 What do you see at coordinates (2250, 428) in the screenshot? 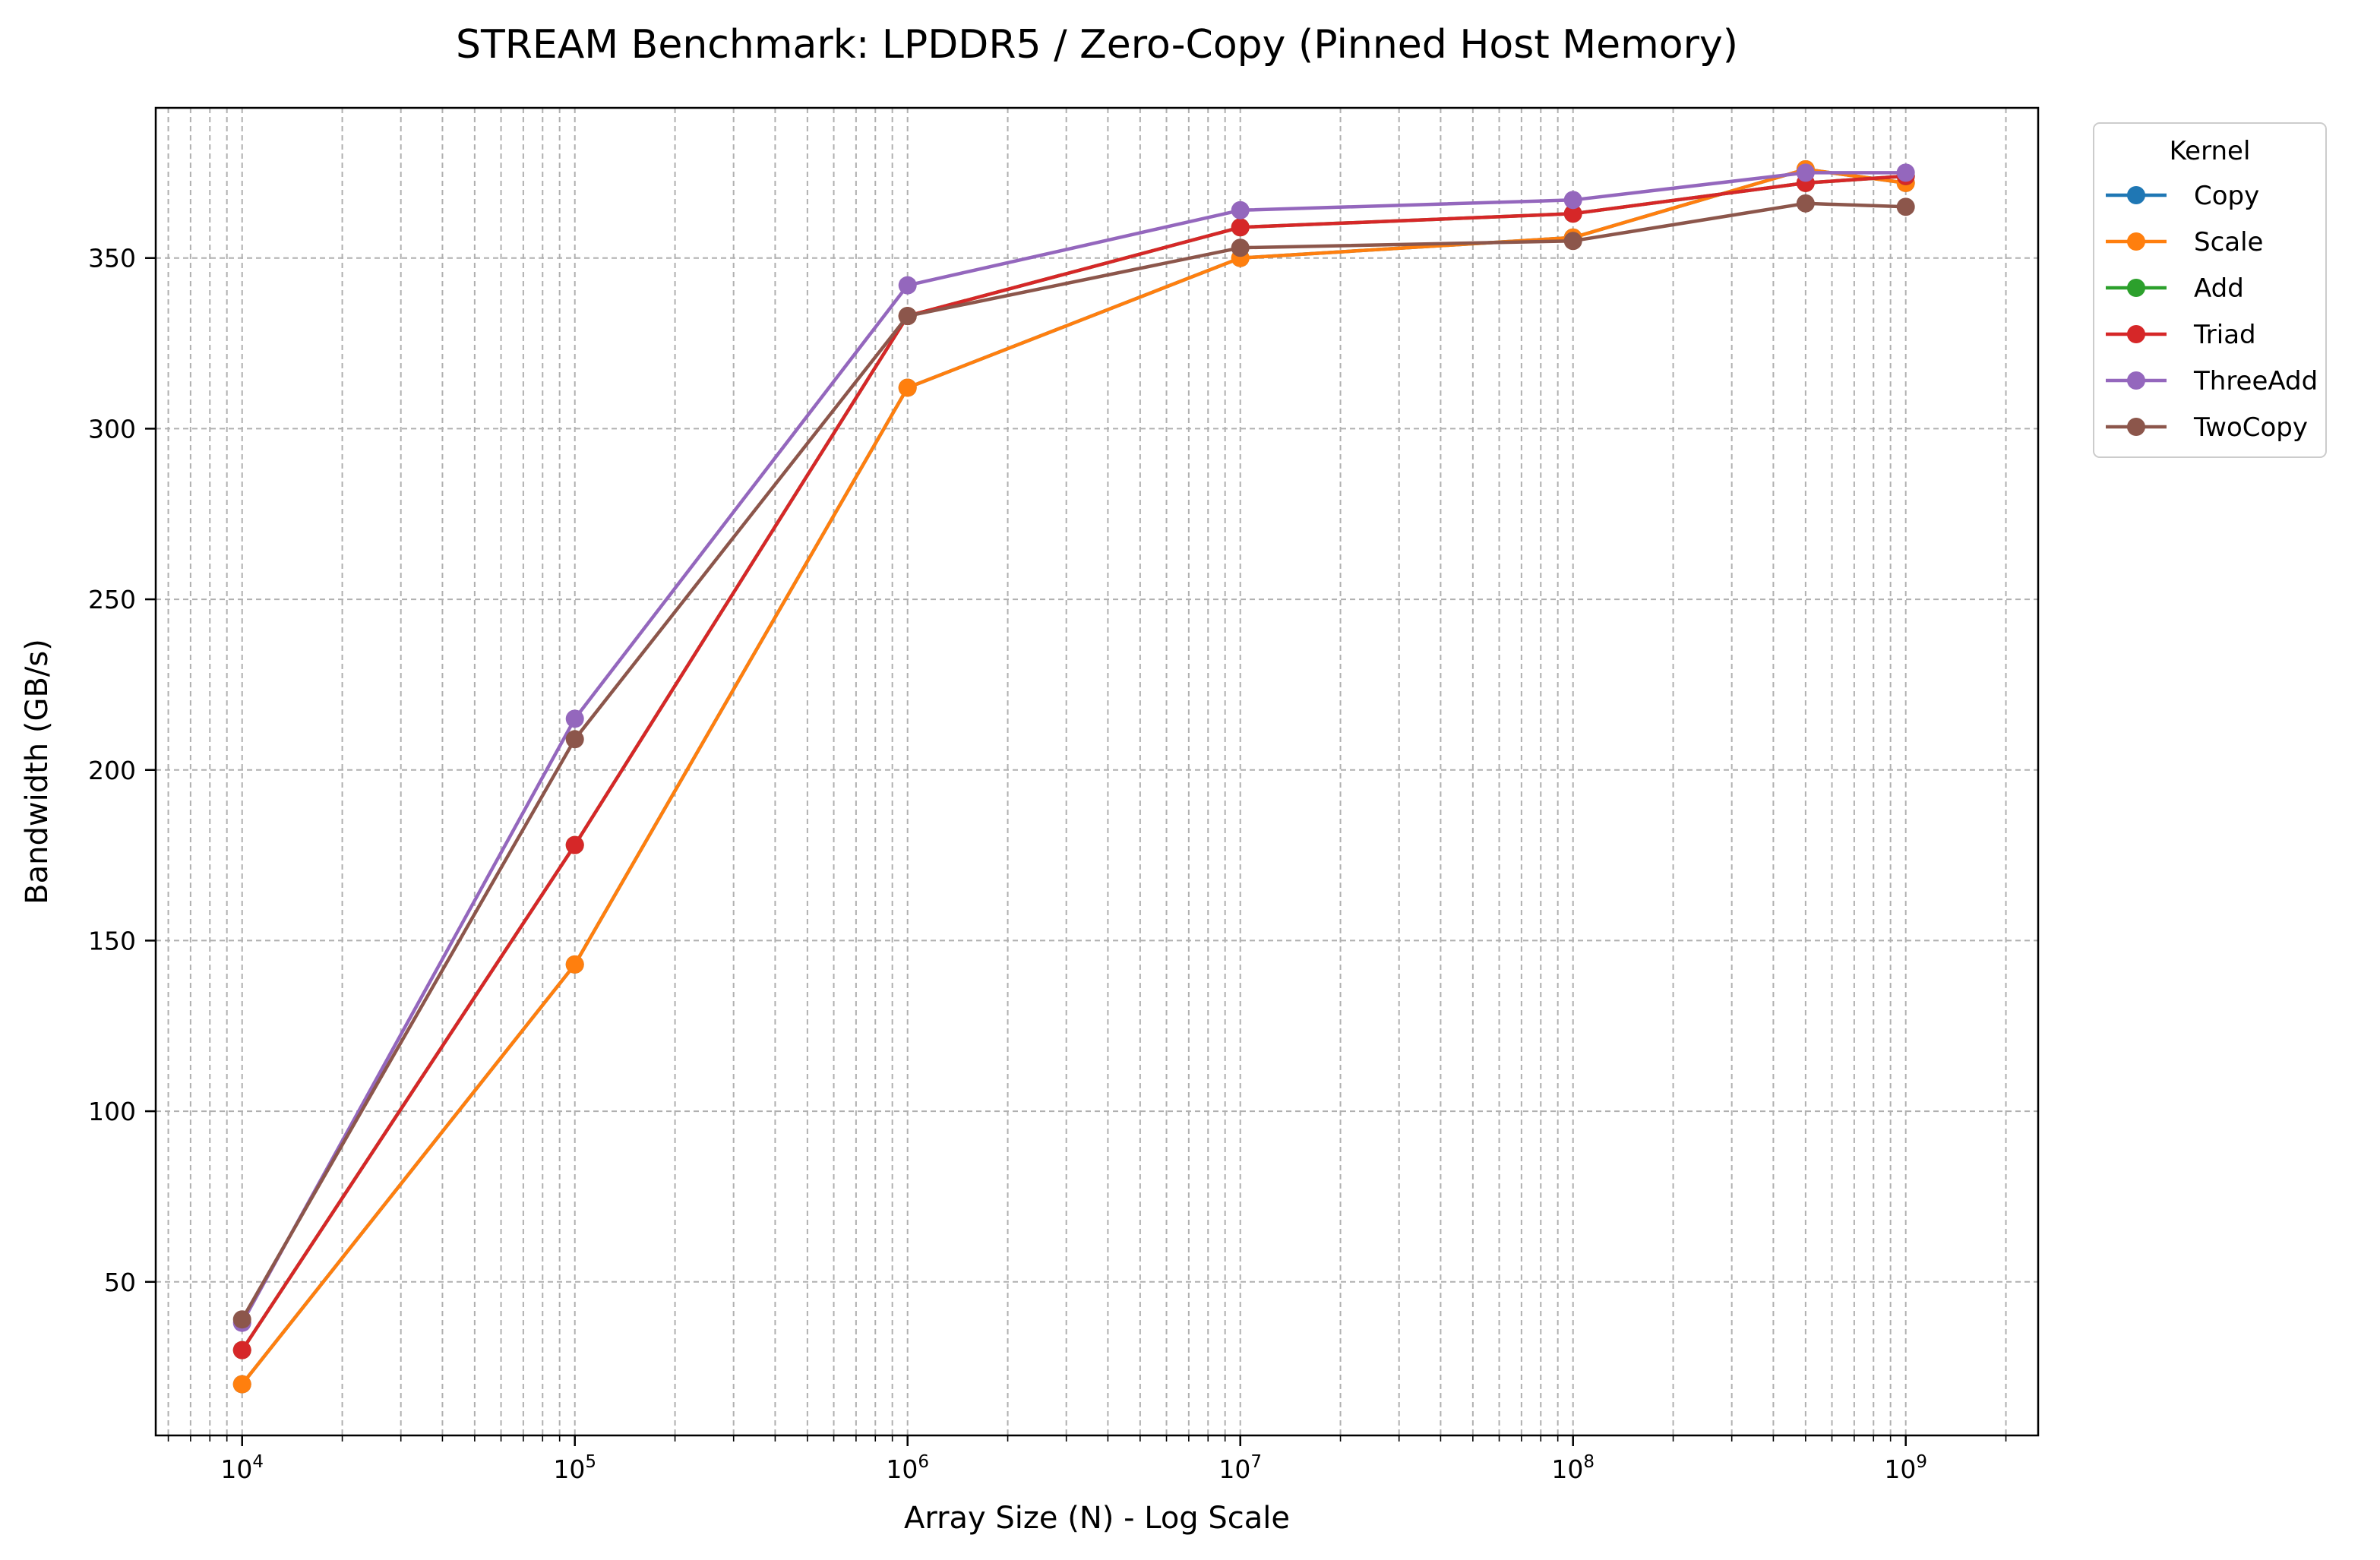
I see `legend-label-twocopy: TwoCopy` at bounding box center [2250, 428].